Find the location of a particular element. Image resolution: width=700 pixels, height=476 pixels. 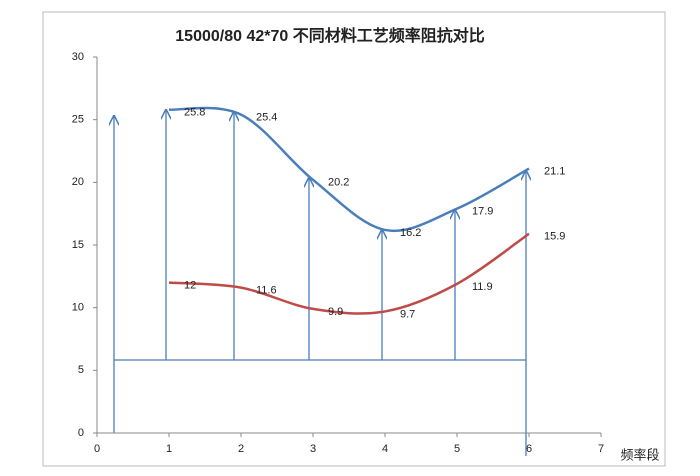

x-tick-label: 6 is located at coordinates (529, 449).